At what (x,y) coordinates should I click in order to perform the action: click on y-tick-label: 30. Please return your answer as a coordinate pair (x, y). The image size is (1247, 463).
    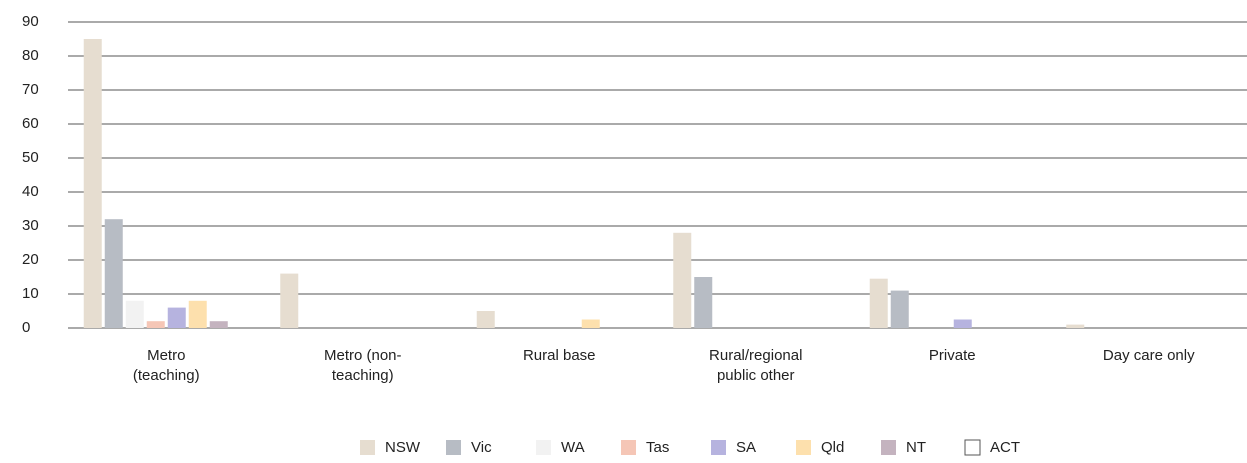
    Looking at the image, I should click on (30, 225).